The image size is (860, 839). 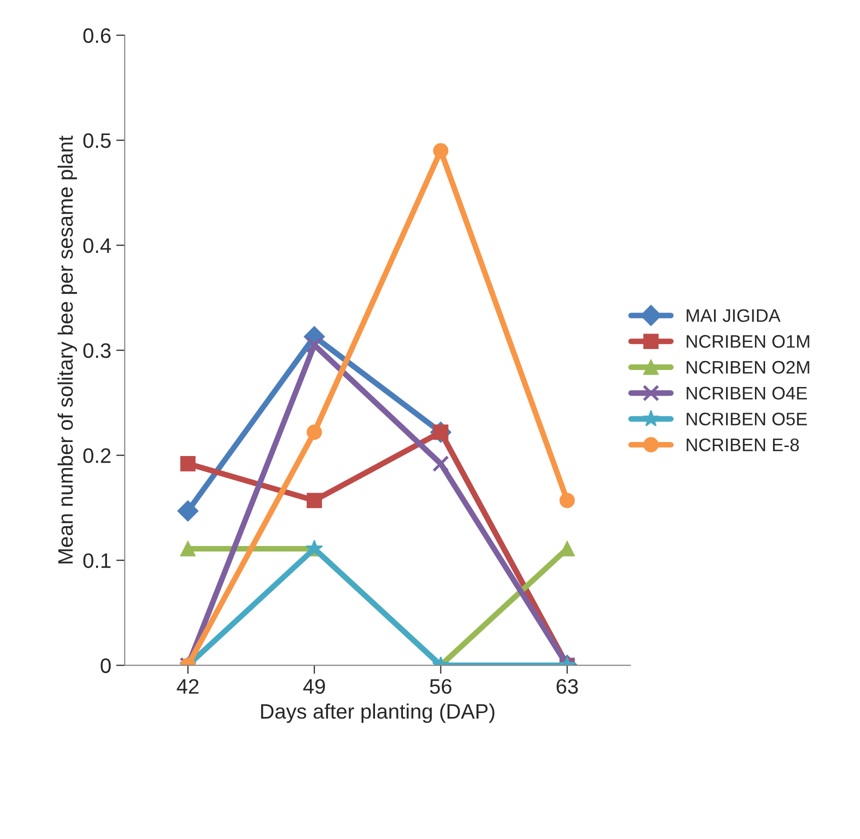 I want to click on x-tick-label: 49, so click(x=314, y=686).